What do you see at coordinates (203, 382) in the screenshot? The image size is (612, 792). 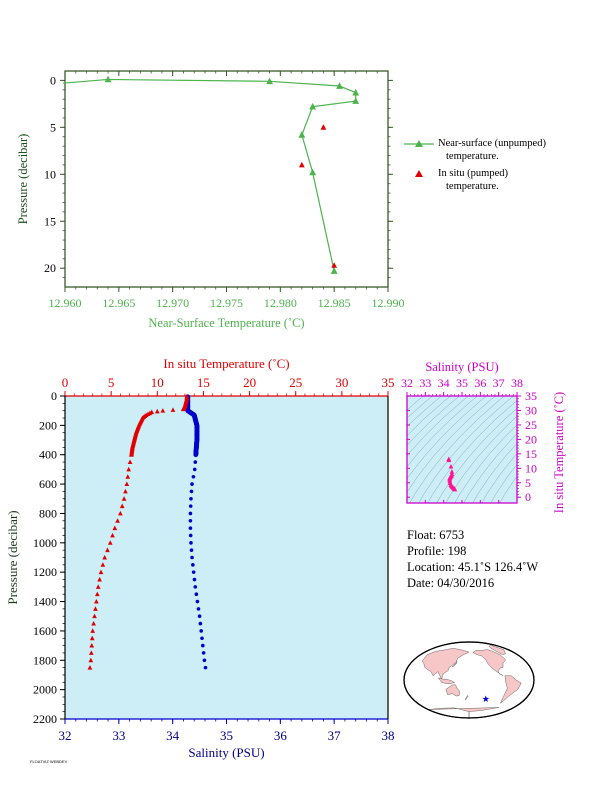 I see `temp-tick-label: 15` at bounding box center [203, 382].